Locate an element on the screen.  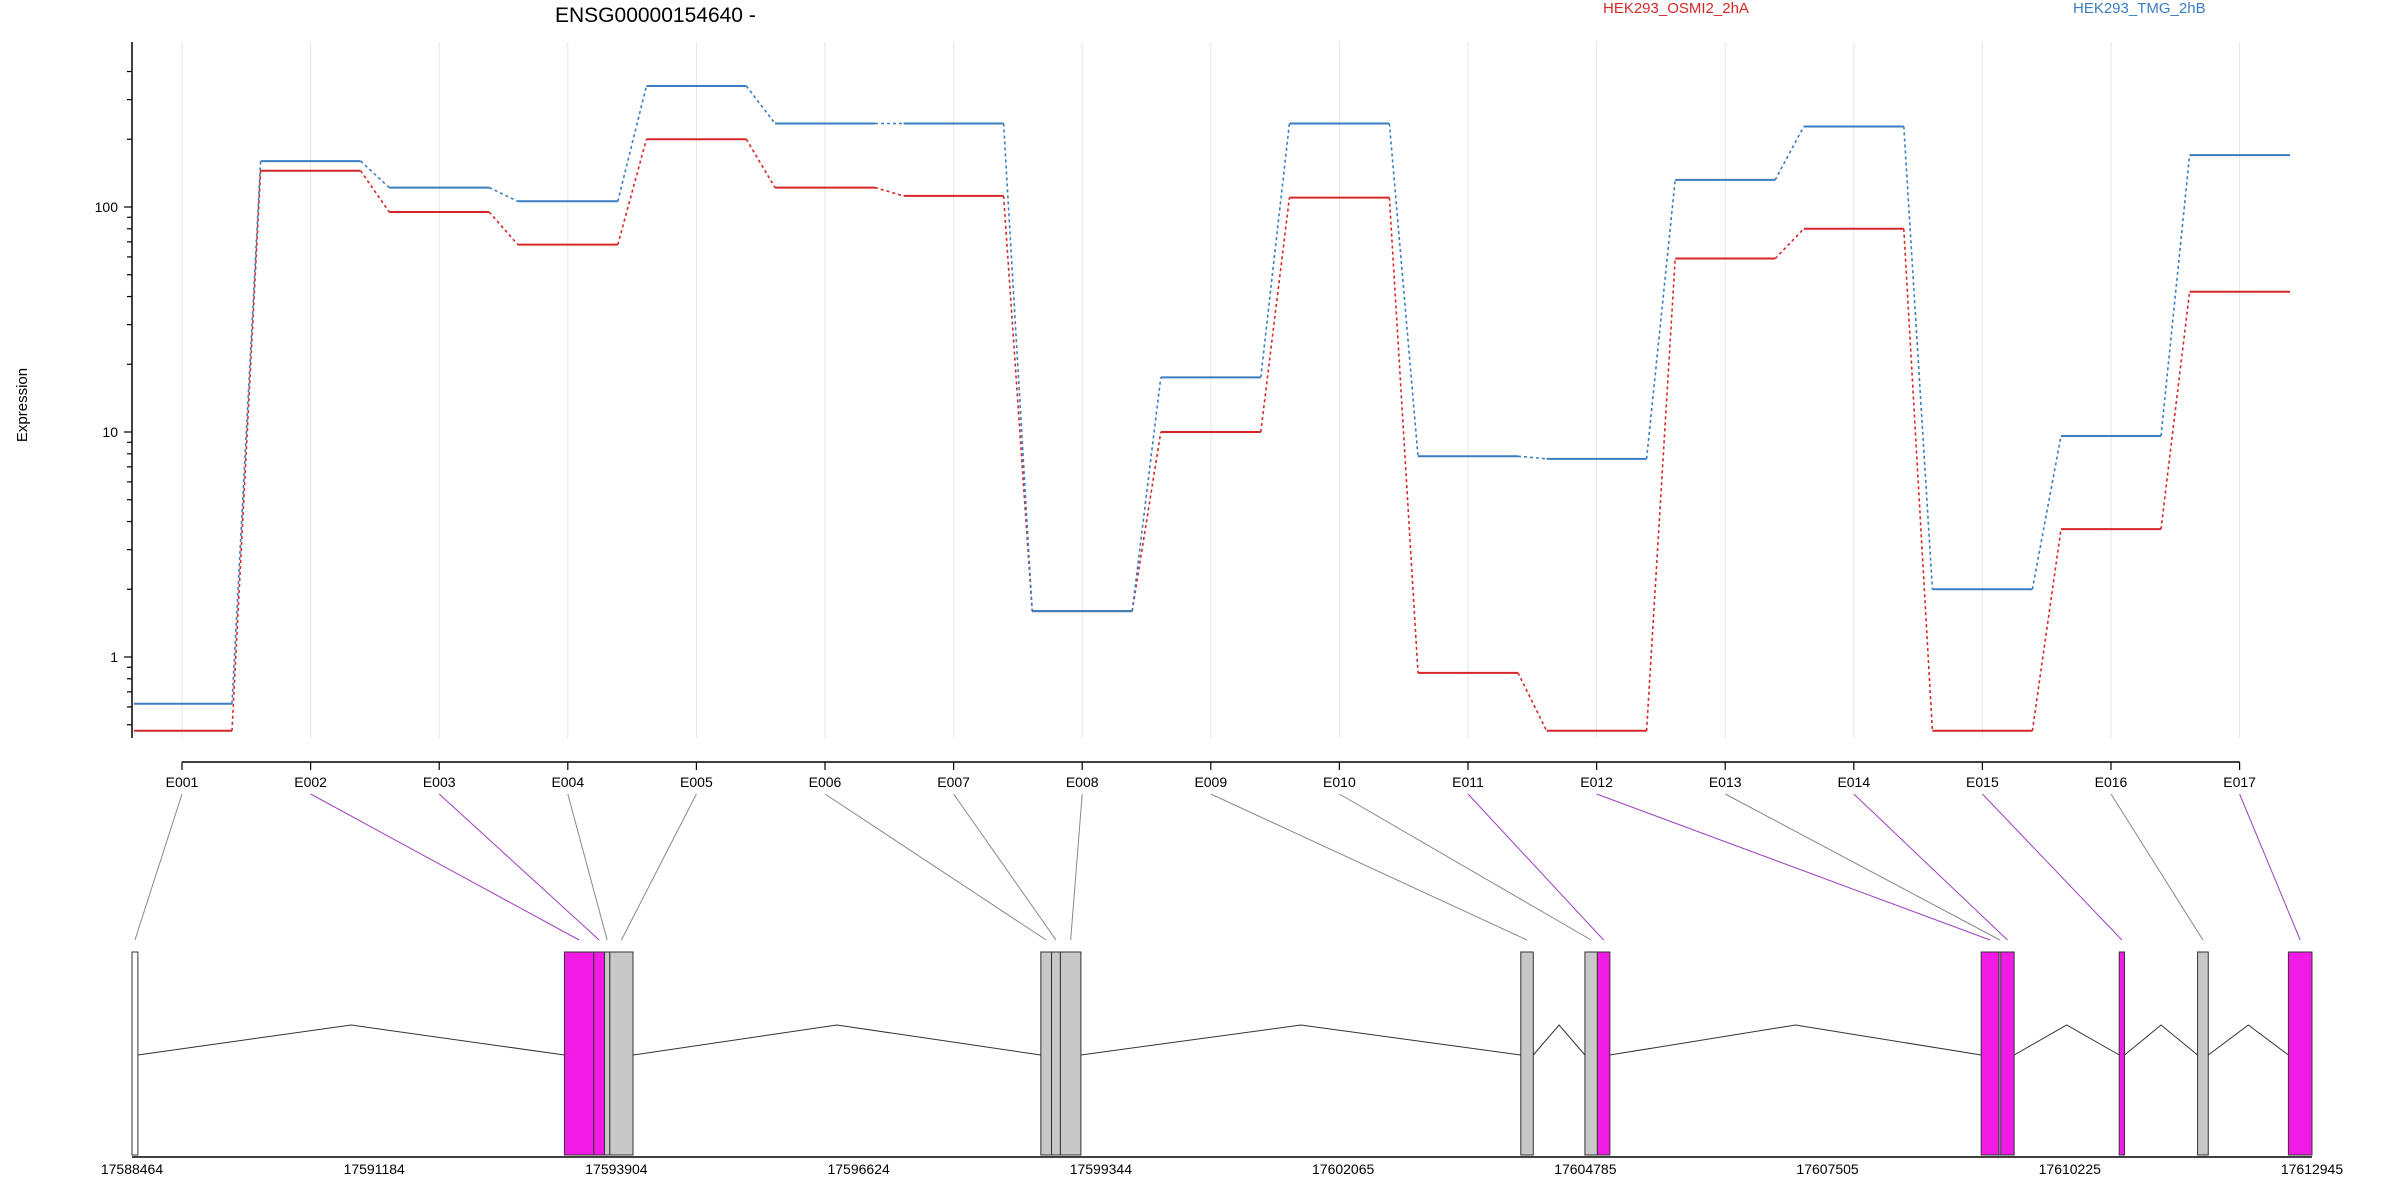
exon-box-e015 is located at coordinates (2122, 1053).